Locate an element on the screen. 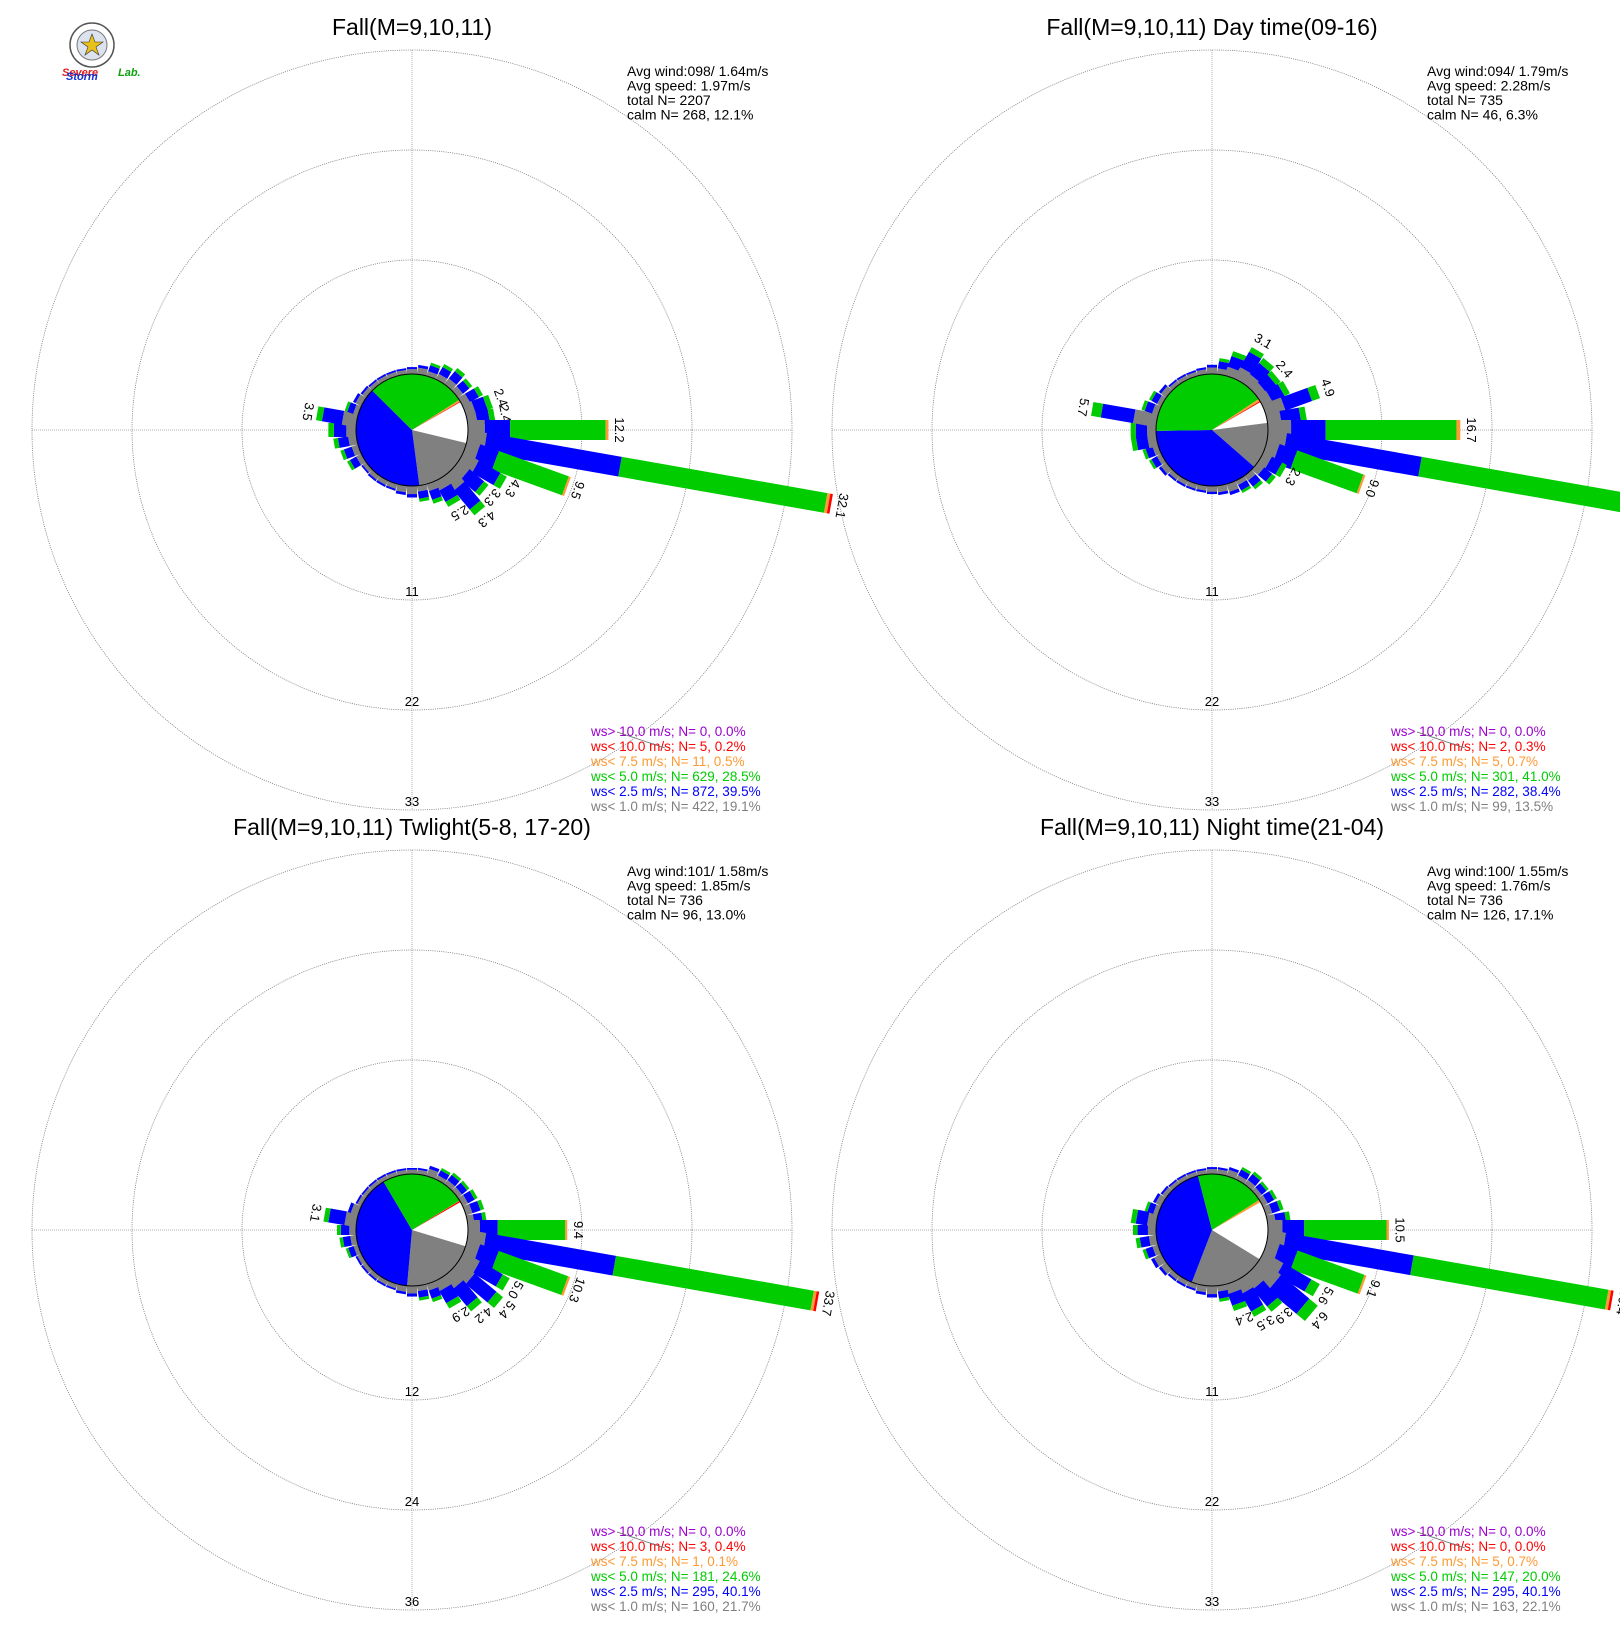 The width and height of the screenshot is (1620, 1640). legend-entry-3: ws< 7.5 m/s; N= 1, 0.1% is located at coordinates (664, 1561).